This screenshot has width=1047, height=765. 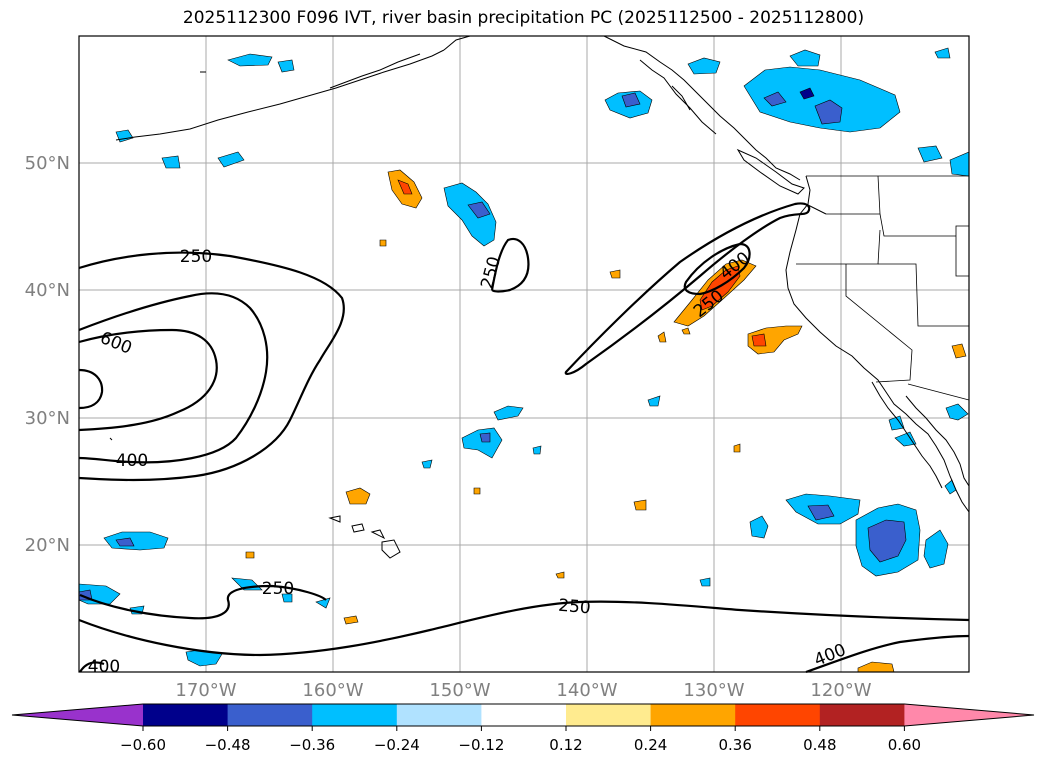 I want to click on colorbar-tick-label: 0.24, so click(x=650, y=745).